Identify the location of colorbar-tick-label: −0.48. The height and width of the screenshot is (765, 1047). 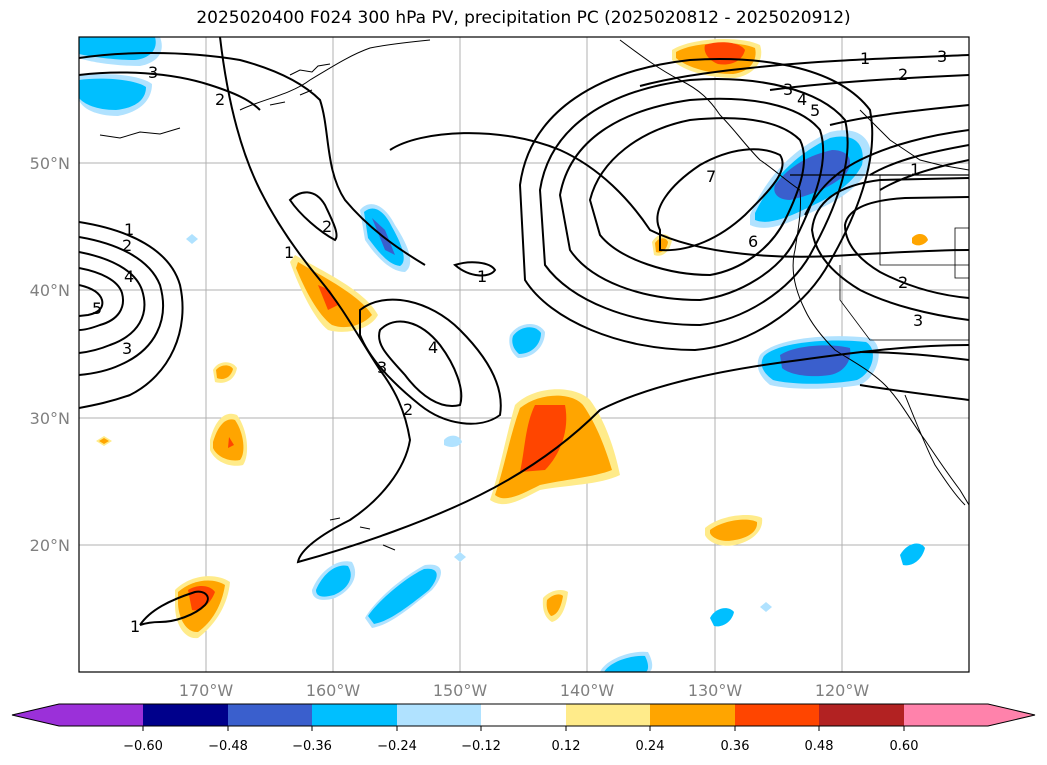
(228, 746).